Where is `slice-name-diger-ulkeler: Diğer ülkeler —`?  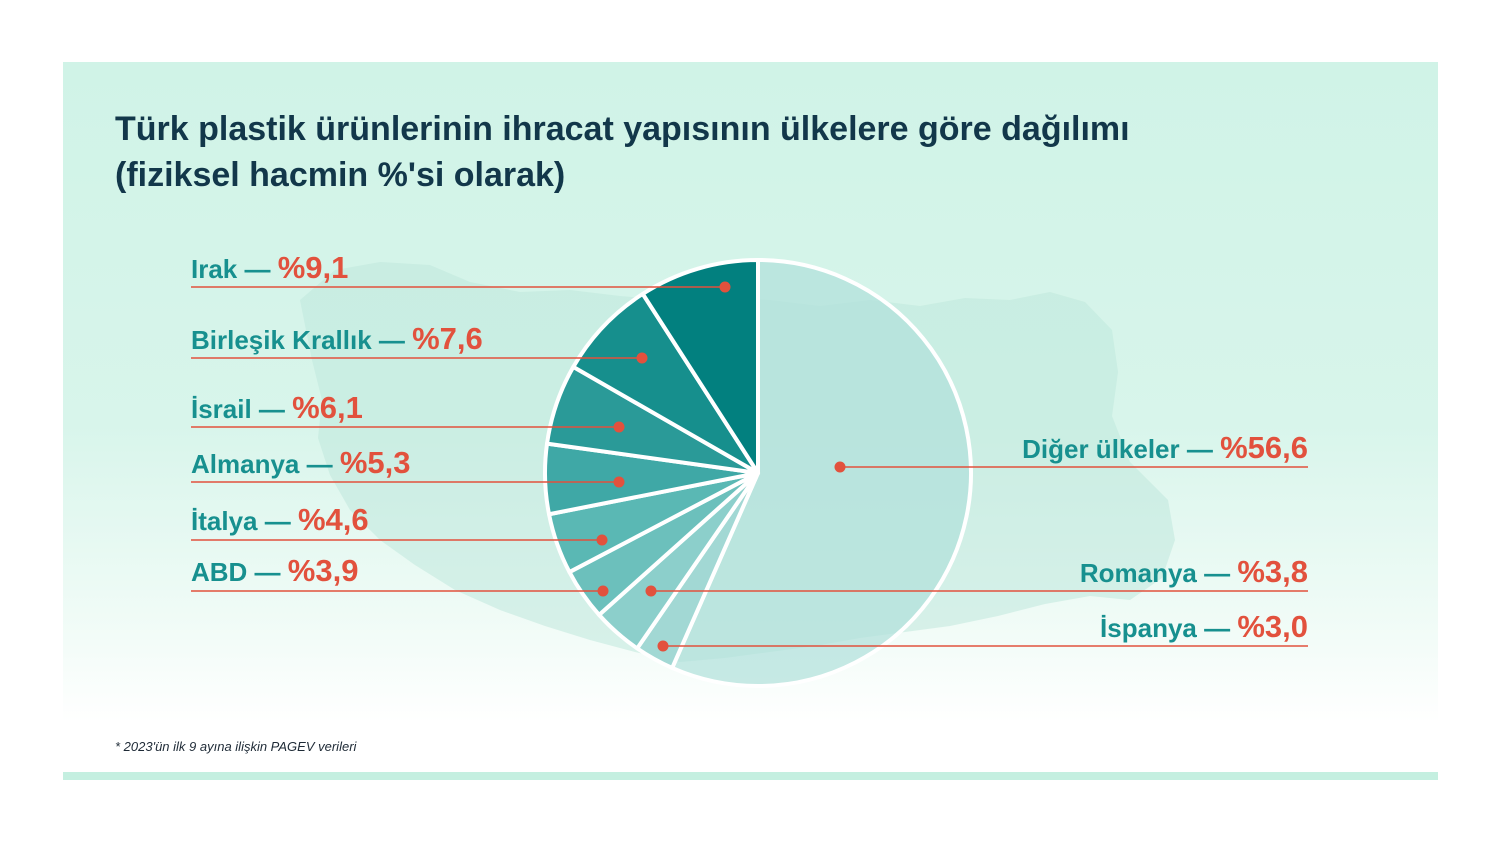
slice-name-diger-ulkeler: Diğer ülkeler — is located at coordinates (1121, 449).